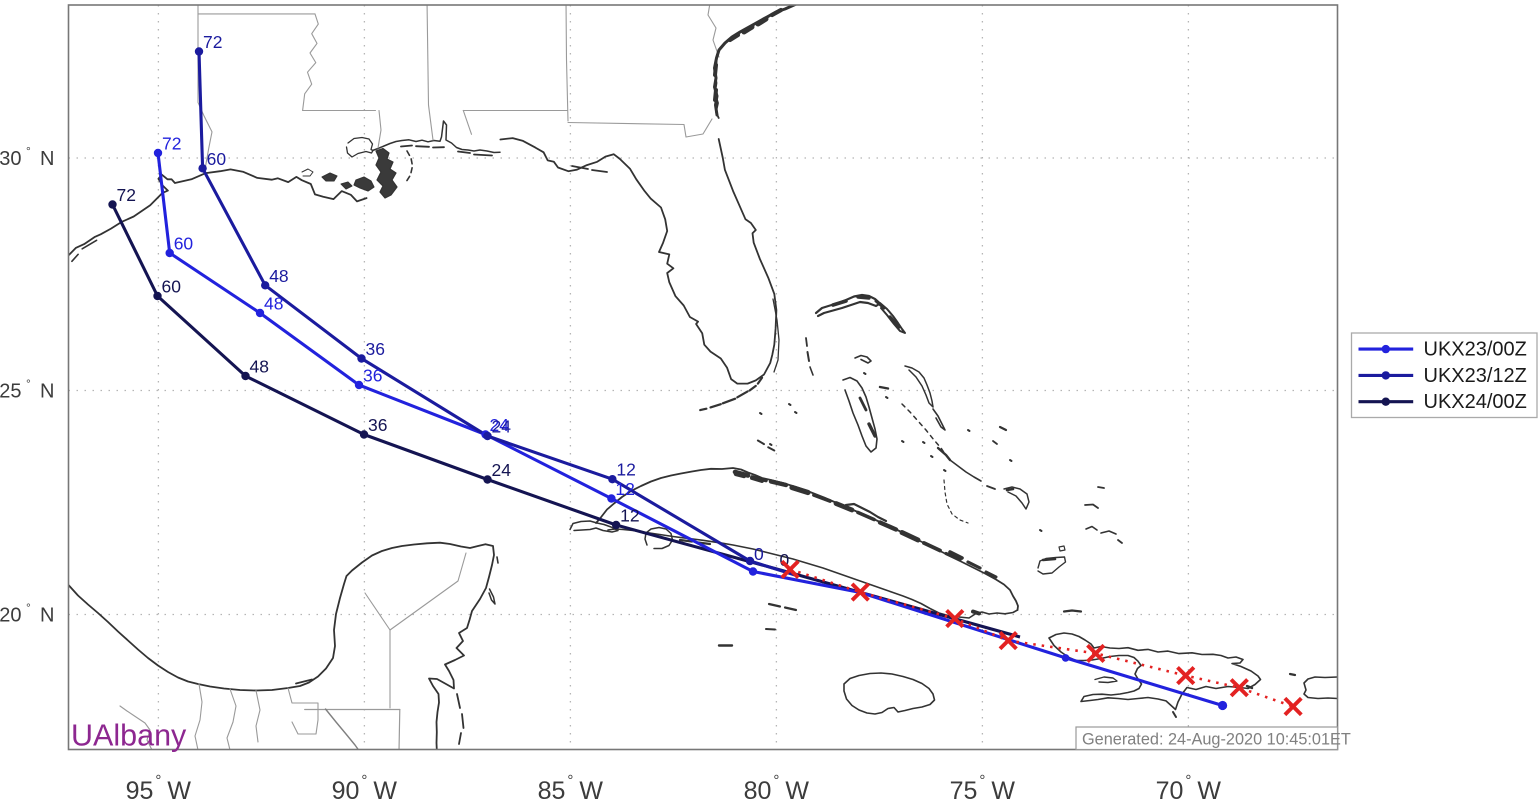 This screenshot has width=1540, height=809. Describe the element at coordinates (758, 790) in the screenshot. I see `svg-text: 80` at that location.